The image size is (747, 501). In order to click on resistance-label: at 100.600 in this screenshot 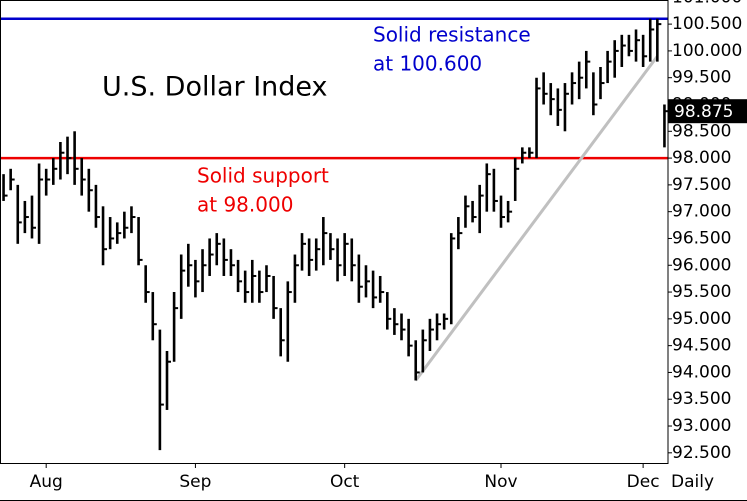, I will do `click(427, 64)`.